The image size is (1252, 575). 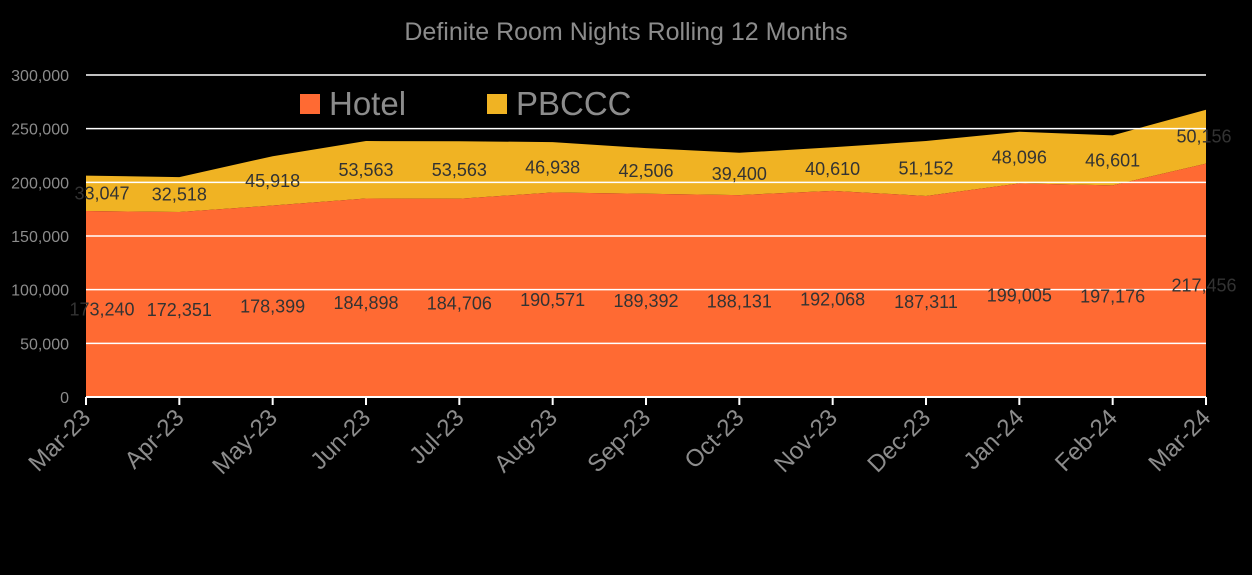 I want to click on y-tick-label: 200,000, so click(x=40, y=183).